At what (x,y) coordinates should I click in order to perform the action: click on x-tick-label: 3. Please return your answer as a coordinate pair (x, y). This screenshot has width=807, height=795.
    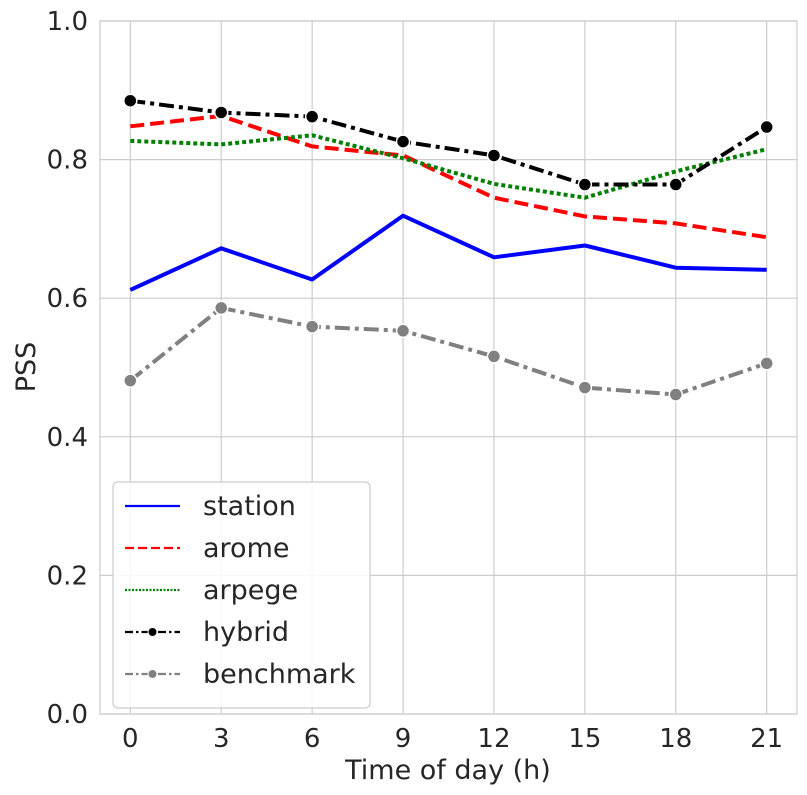
    Looking at the image, I should click on (221, 739).